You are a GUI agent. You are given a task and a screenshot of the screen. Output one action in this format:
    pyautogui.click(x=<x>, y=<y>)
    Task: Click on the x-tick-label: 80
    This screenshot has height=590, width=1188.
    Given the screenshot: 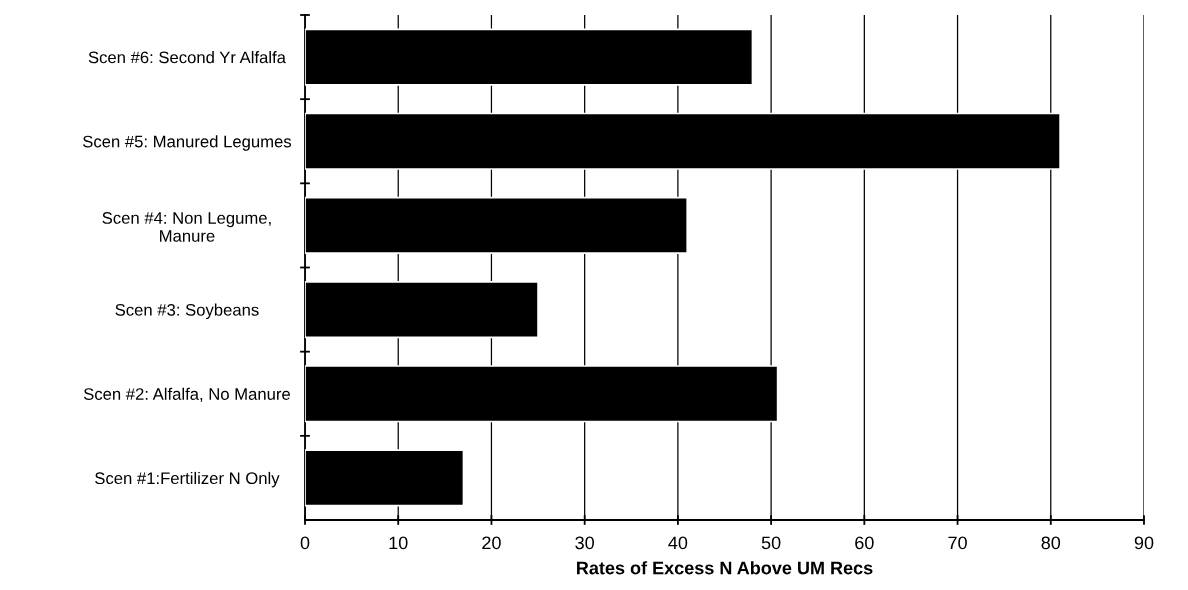 What is the action you would take?
    pyautogui.click(x=1051, y=543)
    